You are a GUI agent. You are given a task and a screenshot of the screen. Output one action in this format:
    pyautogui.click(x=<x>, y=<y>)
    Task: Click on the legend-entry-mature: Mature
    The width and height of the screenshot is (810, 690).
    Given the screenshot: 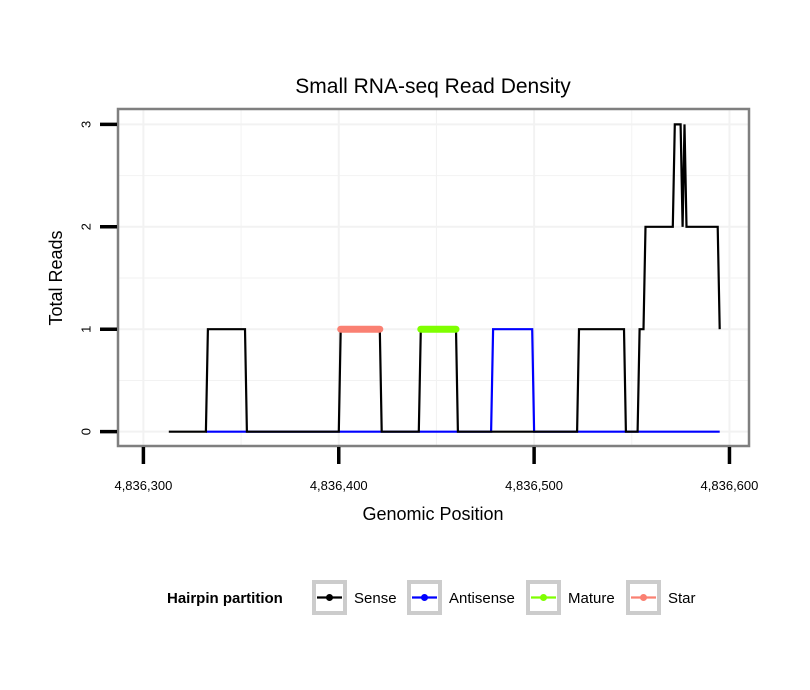 What is the action you would take?
    pyautogui.click(x=570, y=597)
    